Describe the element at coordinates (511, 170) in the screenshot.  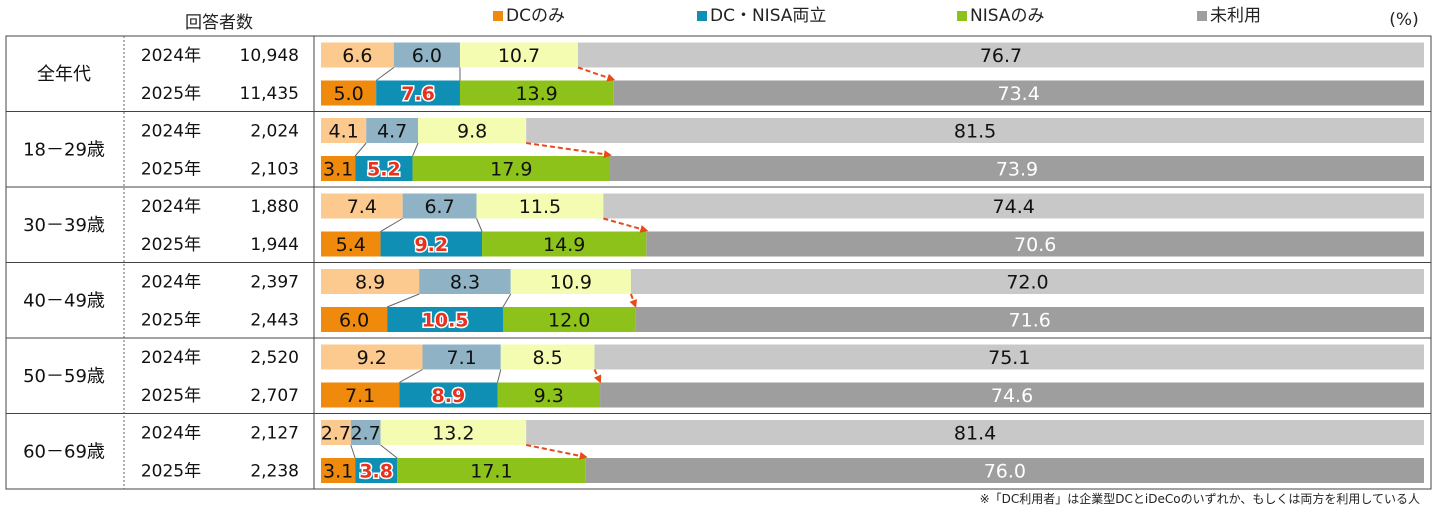
I see `data-label-nisa-only: 17.9` at that location.